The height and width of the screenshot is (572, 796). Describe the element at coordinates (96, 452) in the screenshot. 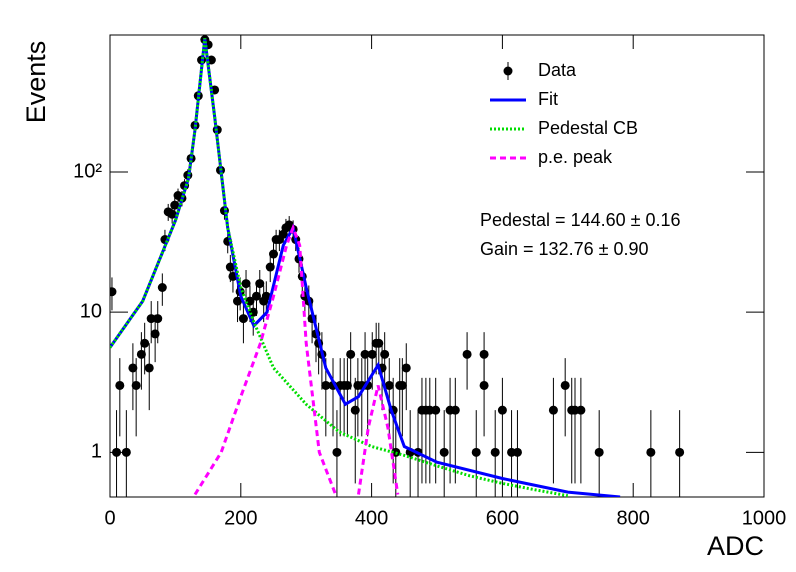

I see `y-tick-label: 1` at that location.